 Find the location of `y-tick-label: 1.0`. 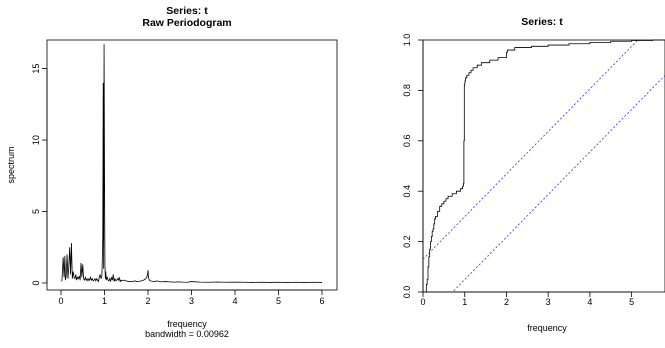

y-tick-label: 1.0 is located at coordinates (407, 40).